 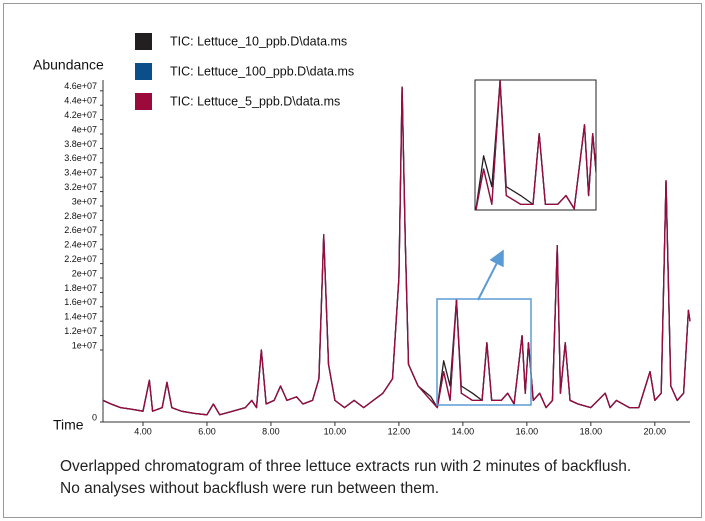 What do you see at coordinates (68, 425) in the screenshot?
I see `x-axis-label: Time` at bounding box center [68, 425].